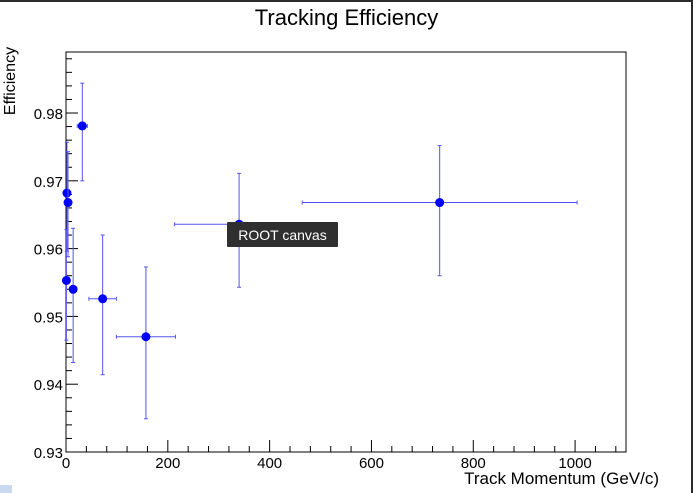 The image size is (693, 493). Describe the element at coordinates (339, 456) in the screenshot. I see `x-ticks-group: 0 200 400 600 800 1000` at that location.